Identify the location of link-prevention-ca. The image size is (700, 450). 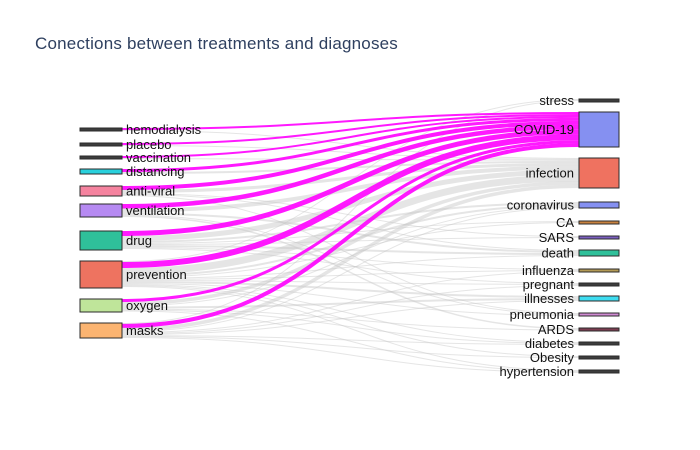
(350, 250).